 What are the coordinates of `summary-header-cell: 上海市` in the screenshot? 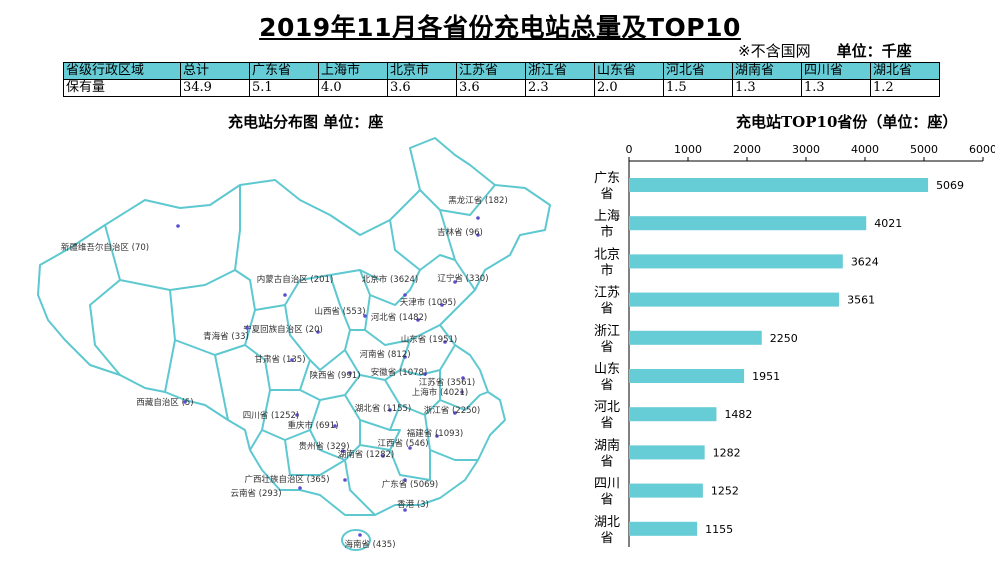 It's located at (353, 71).